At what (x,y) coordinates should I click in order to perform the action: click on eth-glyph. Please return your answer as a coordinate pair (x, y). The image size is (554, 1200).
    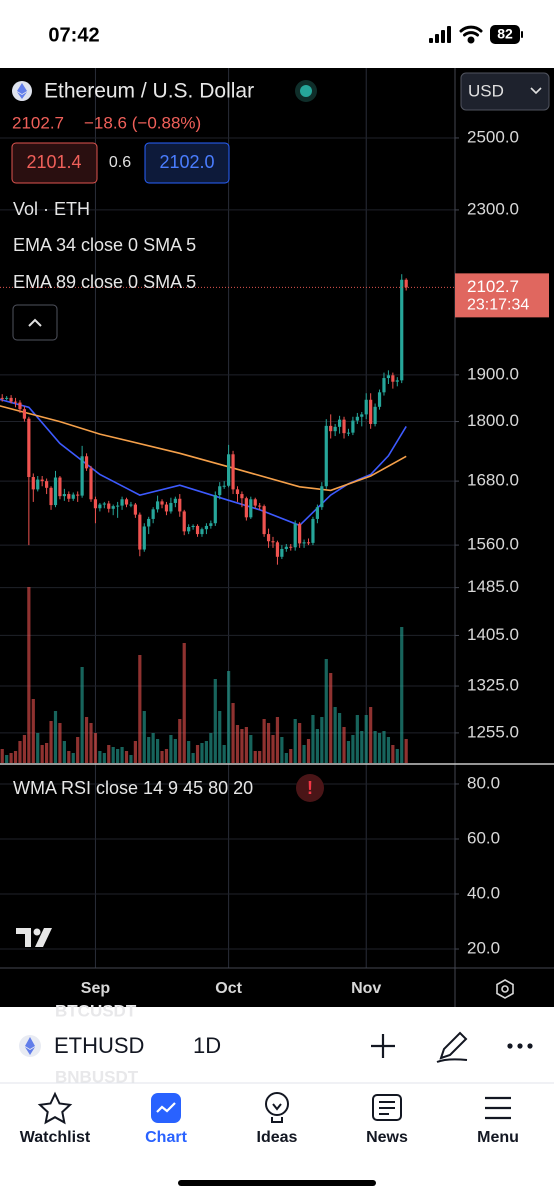
    Looking at the image, I should click on (30, 1046).